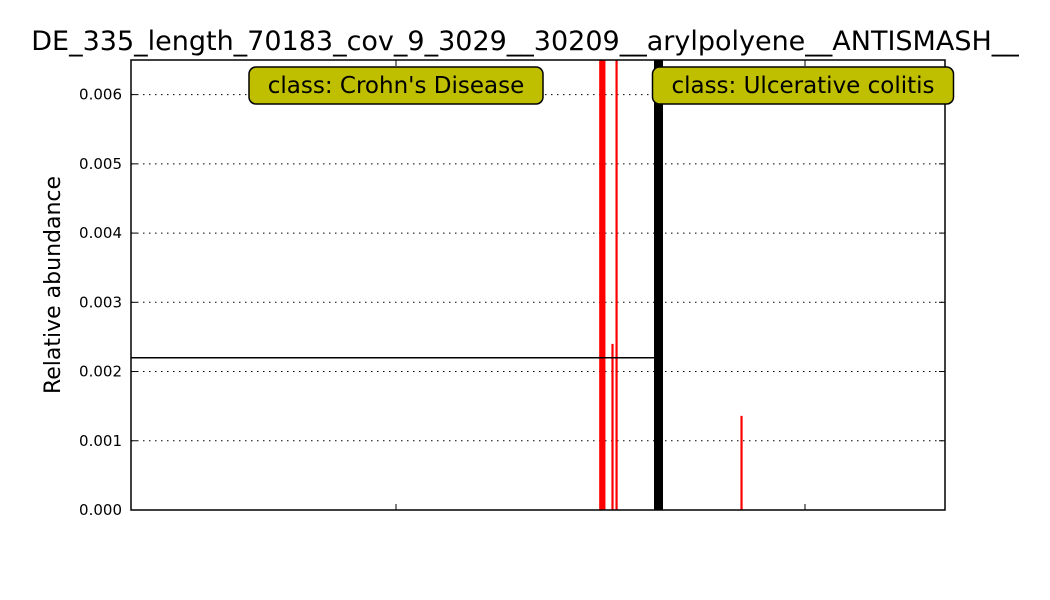 This screenshot has height=600, width=1050. Describe the element at coordinates (671, 285) in the screenshot. I see `bars` at that location.